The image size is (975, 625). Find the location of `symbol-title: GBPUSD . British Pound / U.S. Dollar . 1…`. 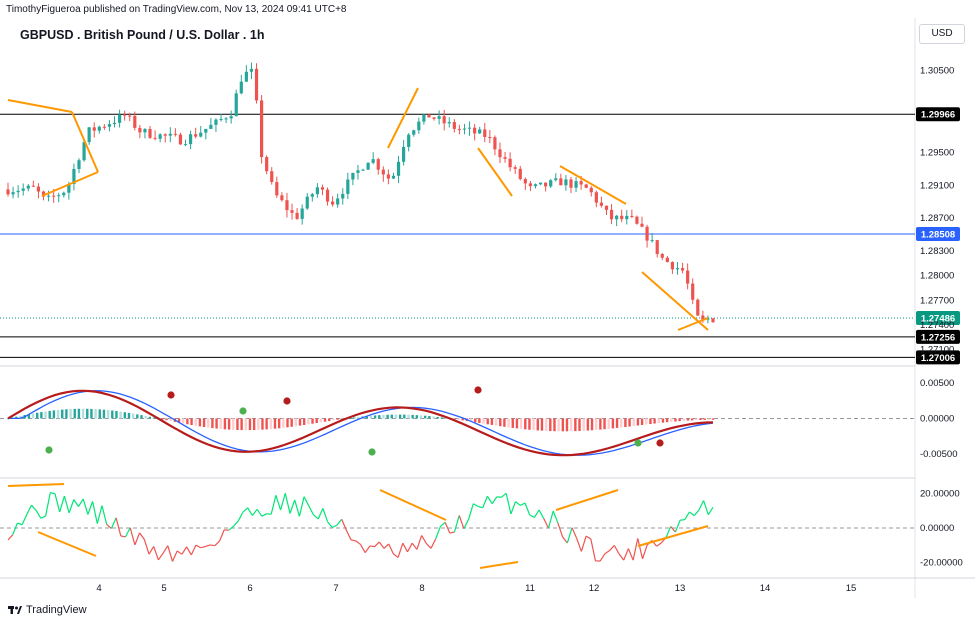

symbol-title: GBPUSD . British Pound / U.S. Dollar . 1… is located at coordinates (142, 35).